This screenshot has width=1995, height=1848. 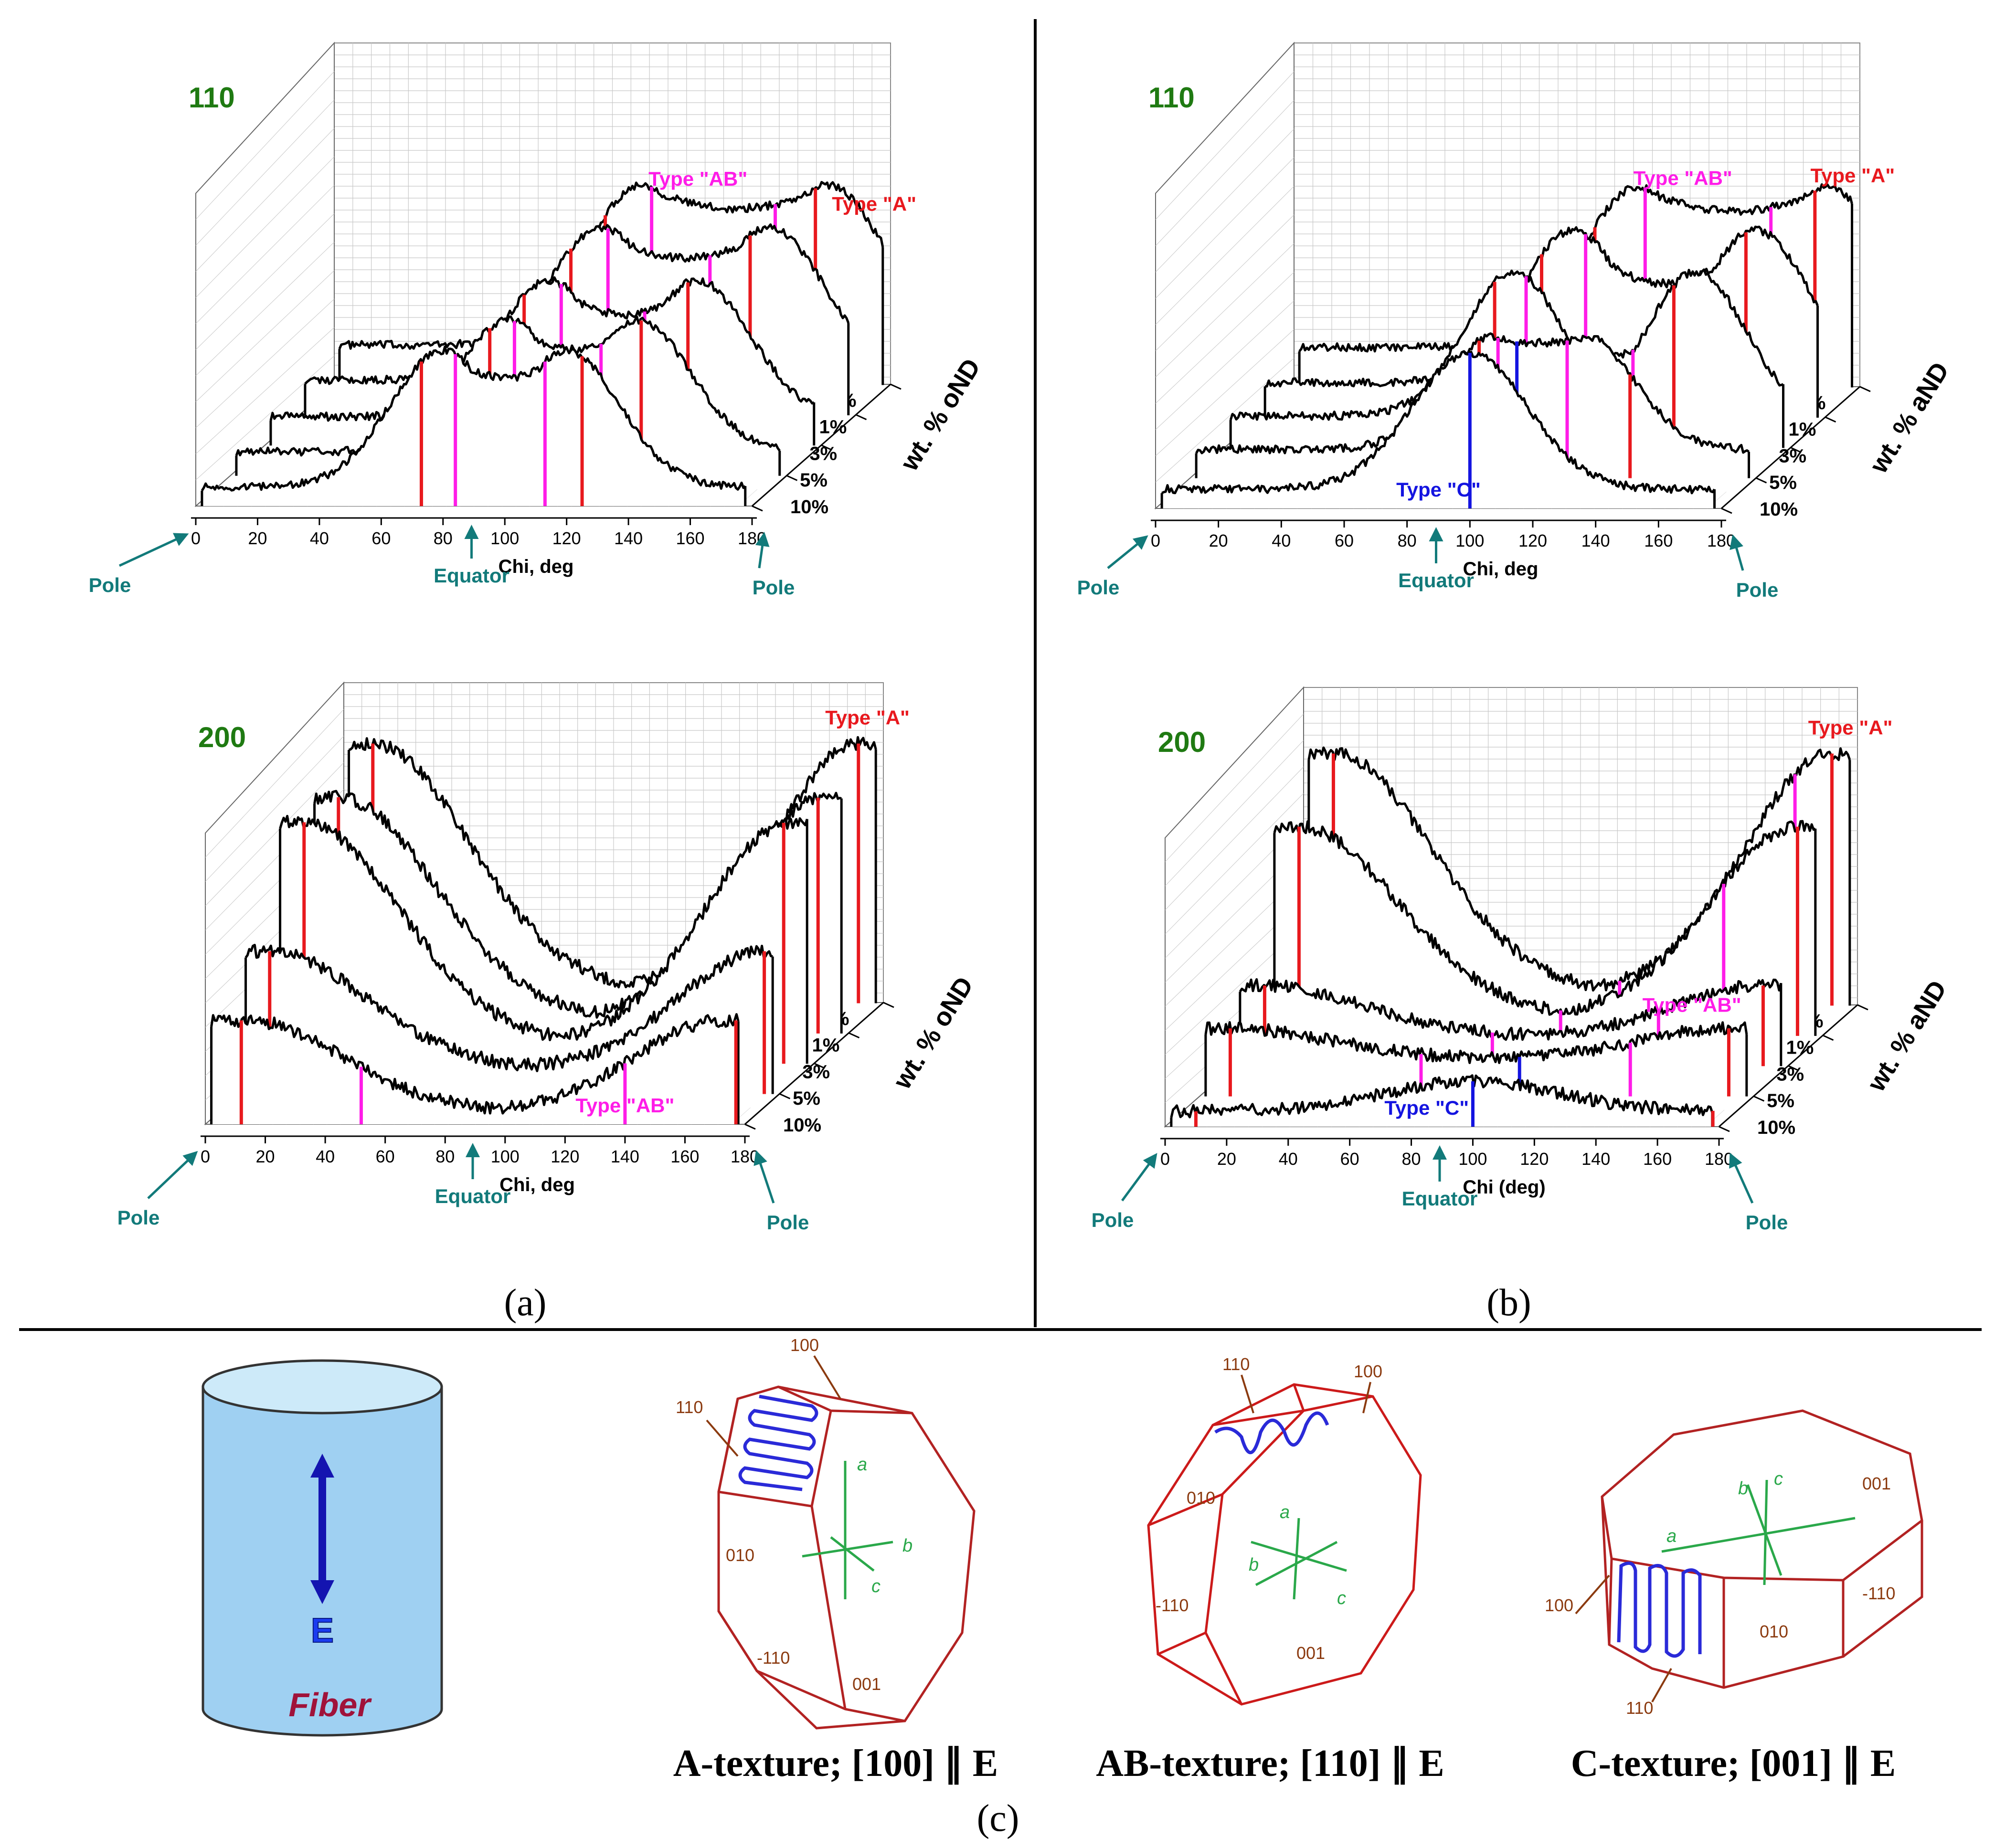 What do you see at coordinates (330, 1704) in the screenshot?
I see `fiber-label: Fiber` at bounding box center [330, 1704].